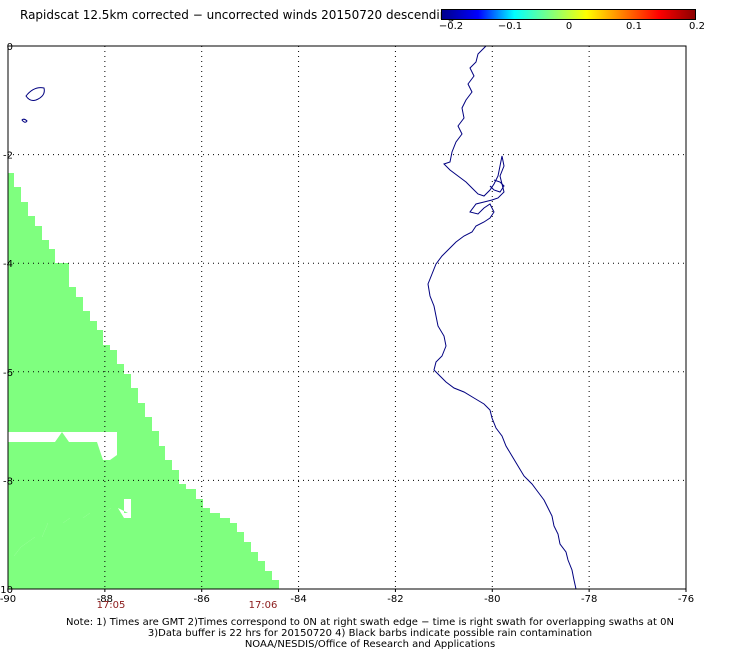 The image size is (740, 650). What do you see at coordinates (8, 373) in the screenshot?
I see `y-tick-label: -6` at bounding box center [8, 373].